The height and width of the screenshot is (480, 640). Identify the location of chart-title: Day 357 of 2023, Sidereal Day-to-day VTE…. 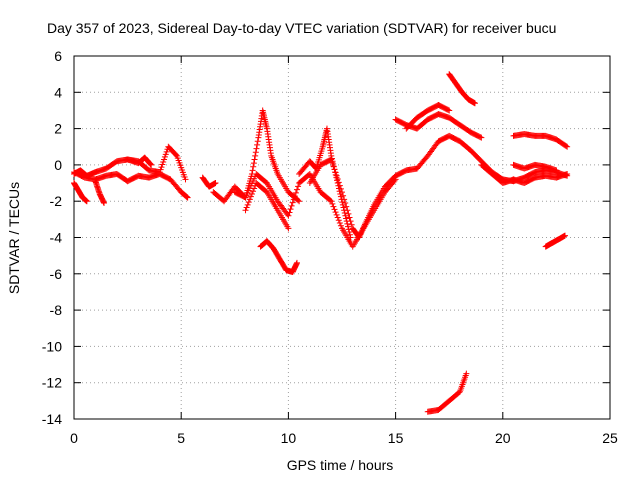
(301, 28).